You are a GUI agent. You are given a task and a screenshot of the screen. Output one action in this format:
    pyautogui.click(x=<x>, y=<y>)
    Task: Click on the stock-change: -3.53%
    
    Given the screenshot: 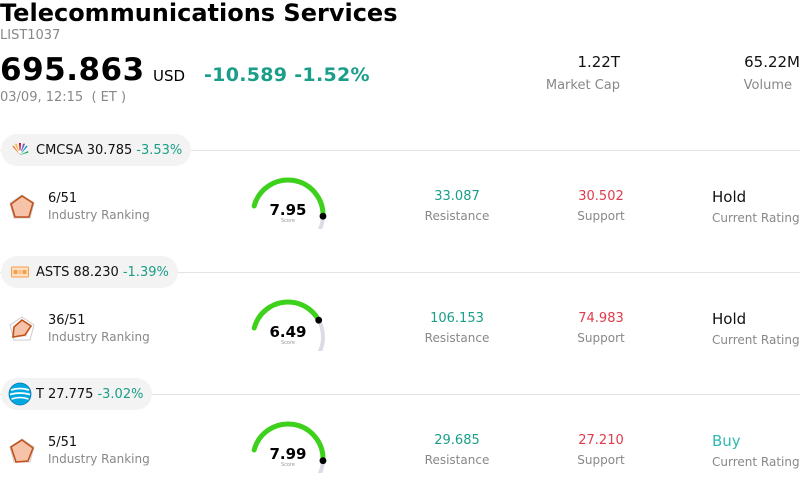 What is the action you would take?
    pyautogui.click(x=159, y=150)
    